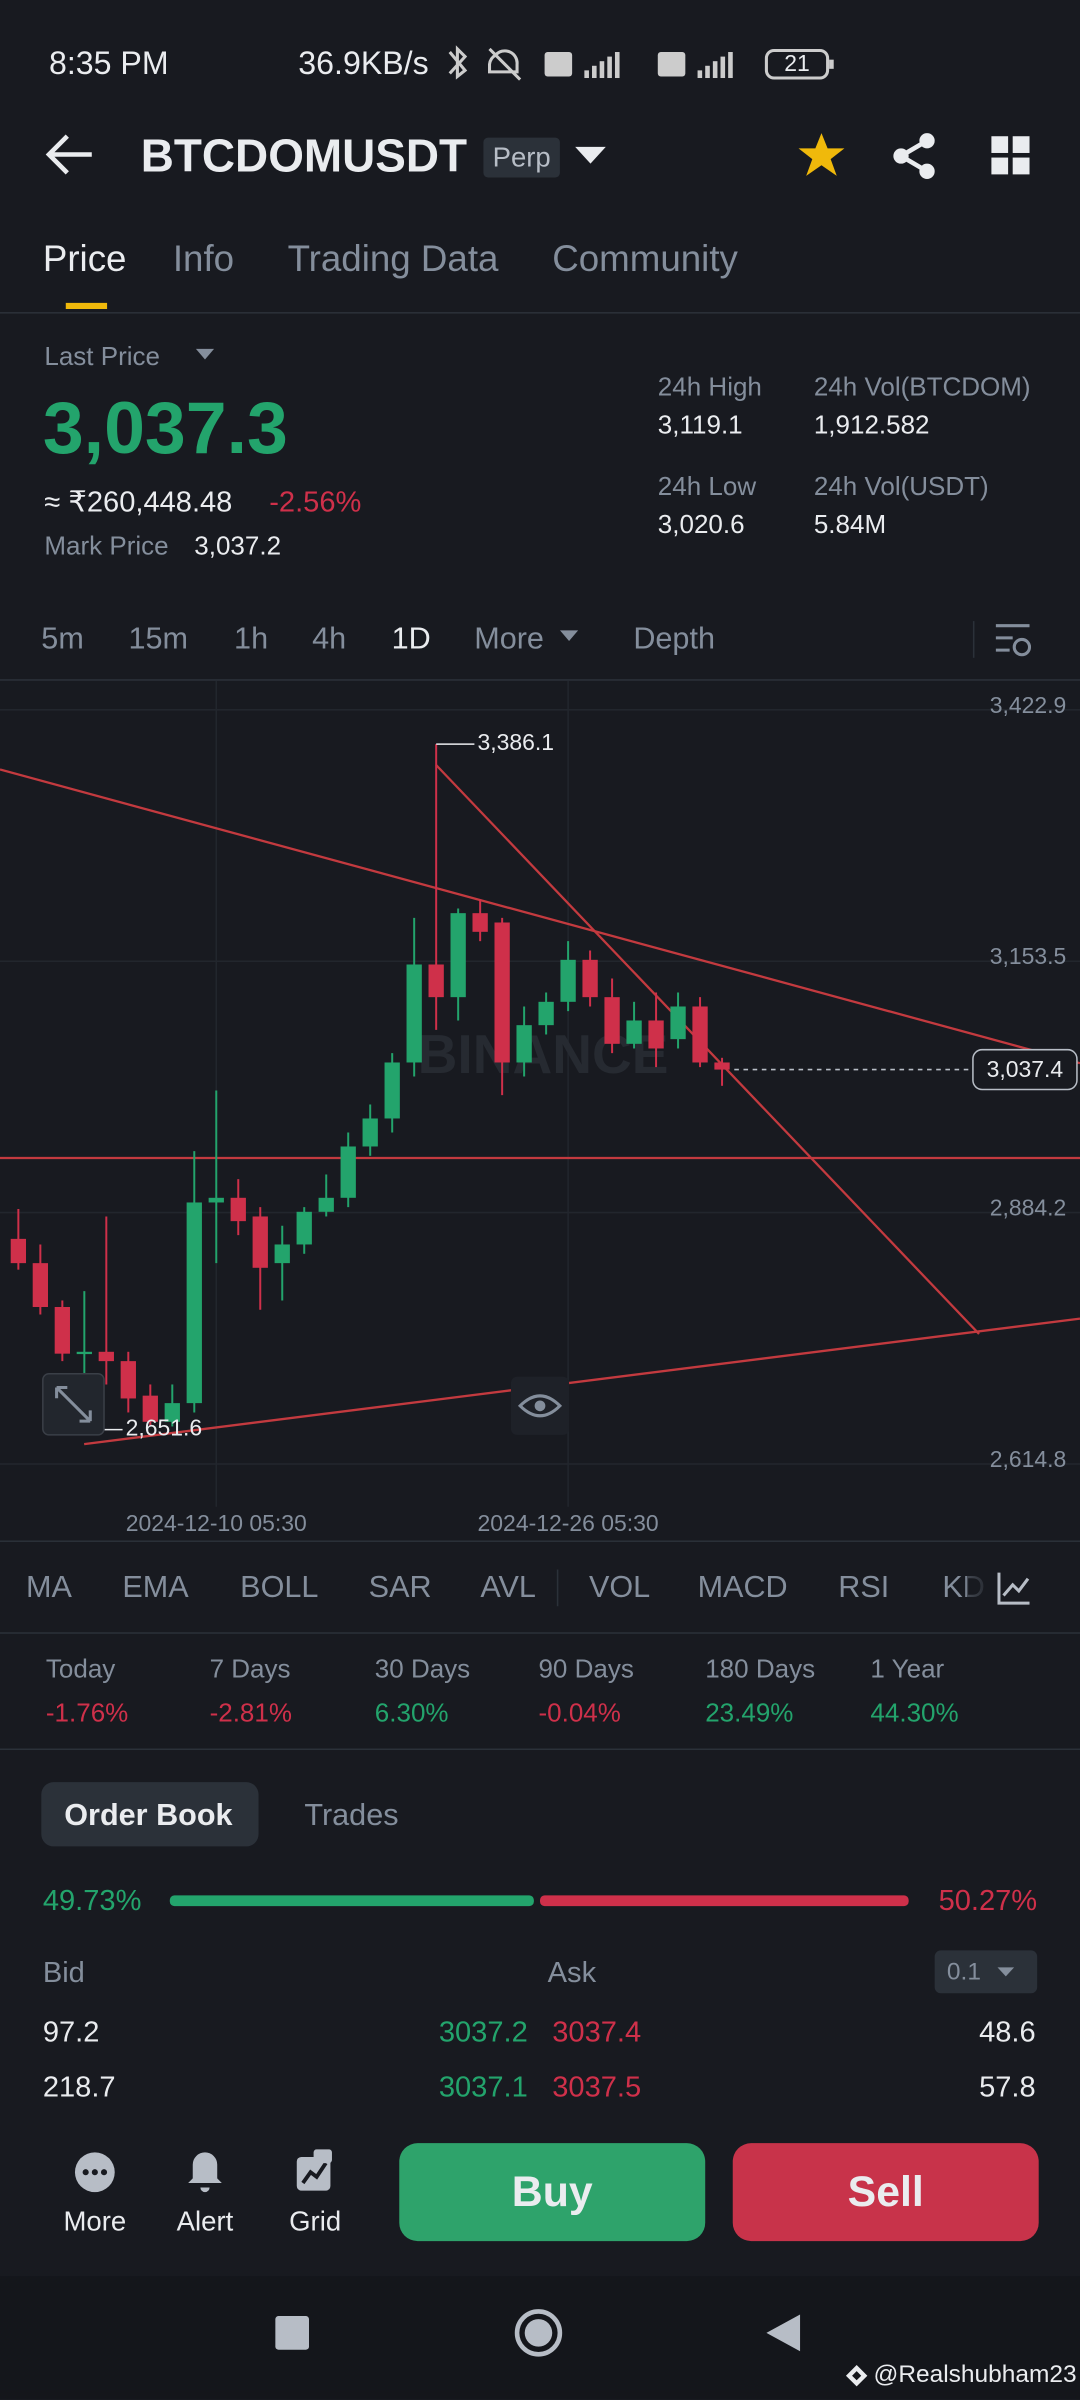 This screenshot has height=2400, width=1080. I want to click on symbol: BTCDOMUSDT, so click(304, 157).